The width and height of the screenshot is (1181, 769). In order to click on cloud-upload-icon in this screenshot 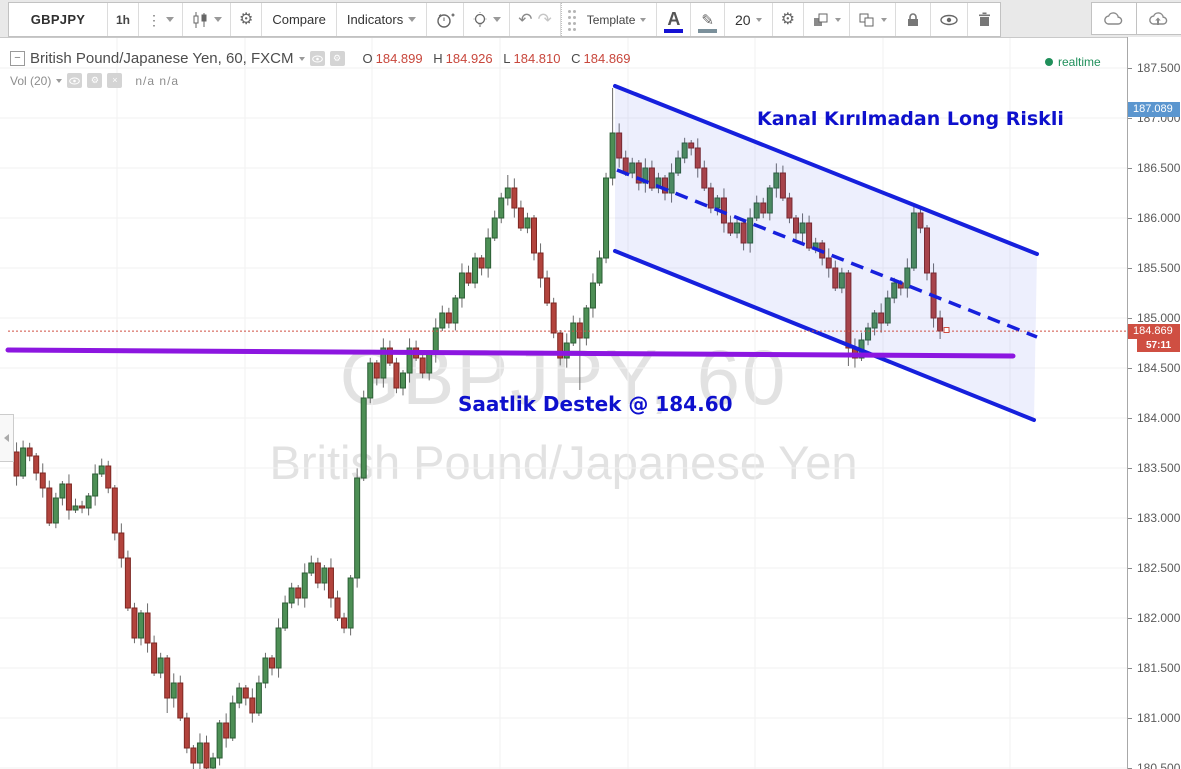, I will do `click(1158, 18)`.